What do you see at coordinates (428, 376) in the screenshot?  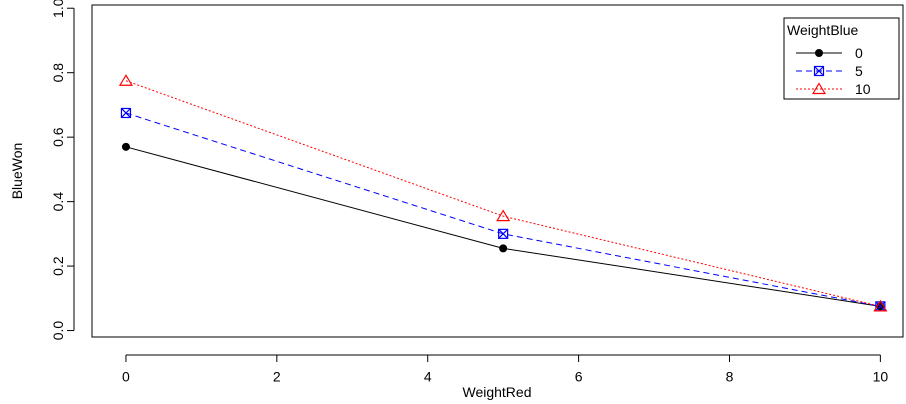 I see `x-tick-label: 4` at bounding box center [428, 376].